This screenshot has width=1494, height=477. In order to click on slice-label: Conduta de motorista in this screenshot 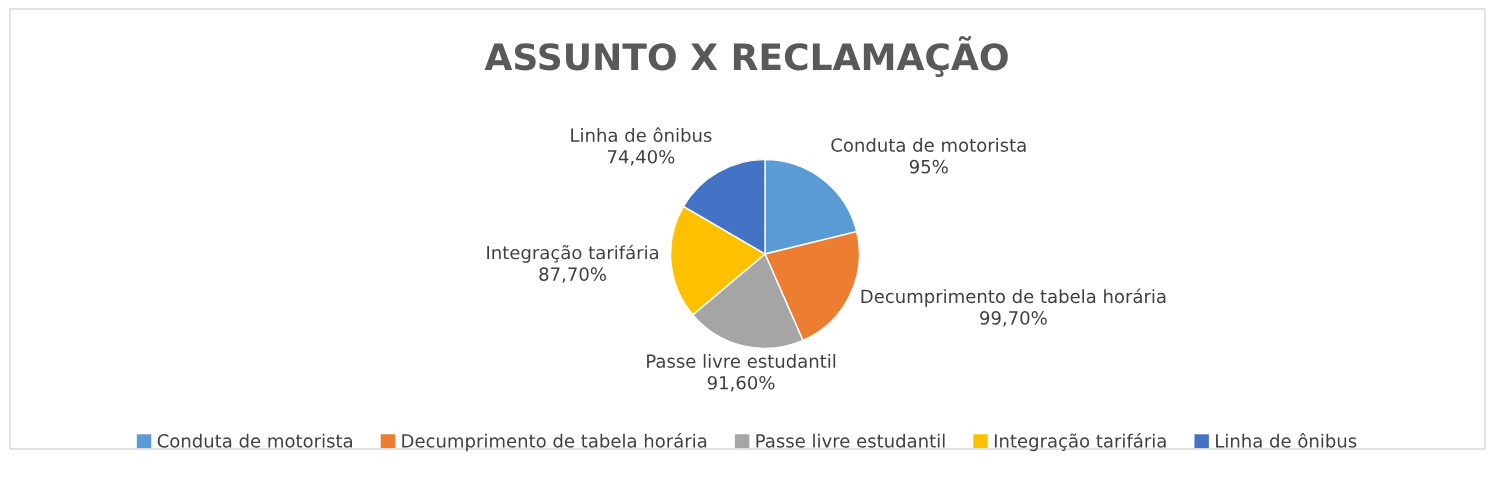, I will do `click(928, 144)`.